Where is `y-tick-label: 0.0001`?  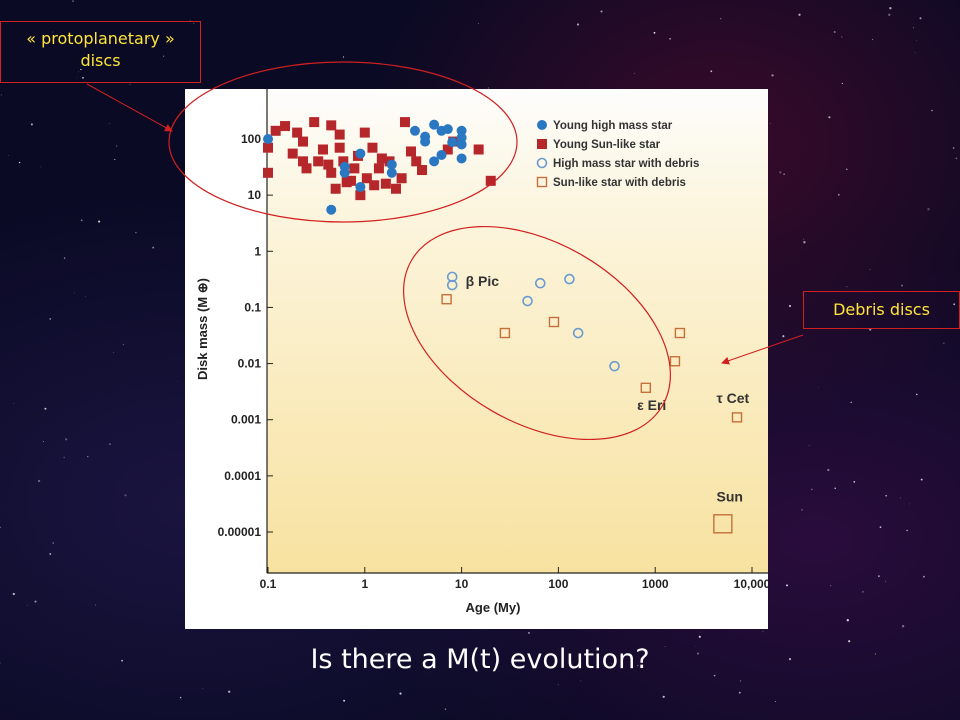
y-tick-label: 0.0001 is located at coordinates (242, 476).